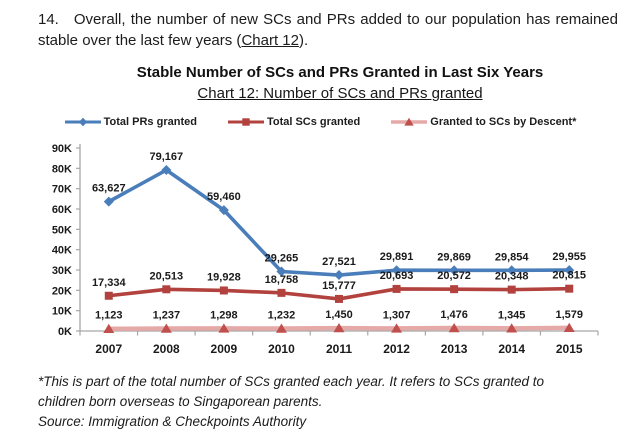 The image size is (640, 445). What do you see at coordinates (282, 315) in the screenshot?
I see `data-label: 1,232` at bounding box center [282, 315].